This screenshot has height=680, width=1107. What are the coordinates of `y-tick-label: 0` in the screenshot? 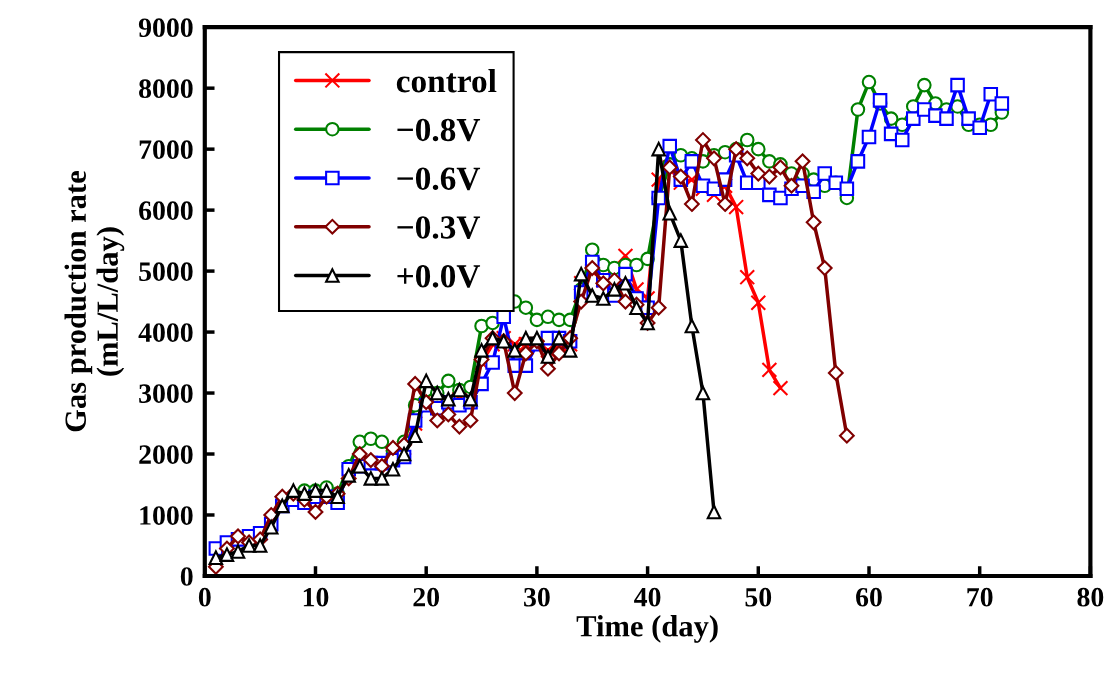 It's located at (186, 576).